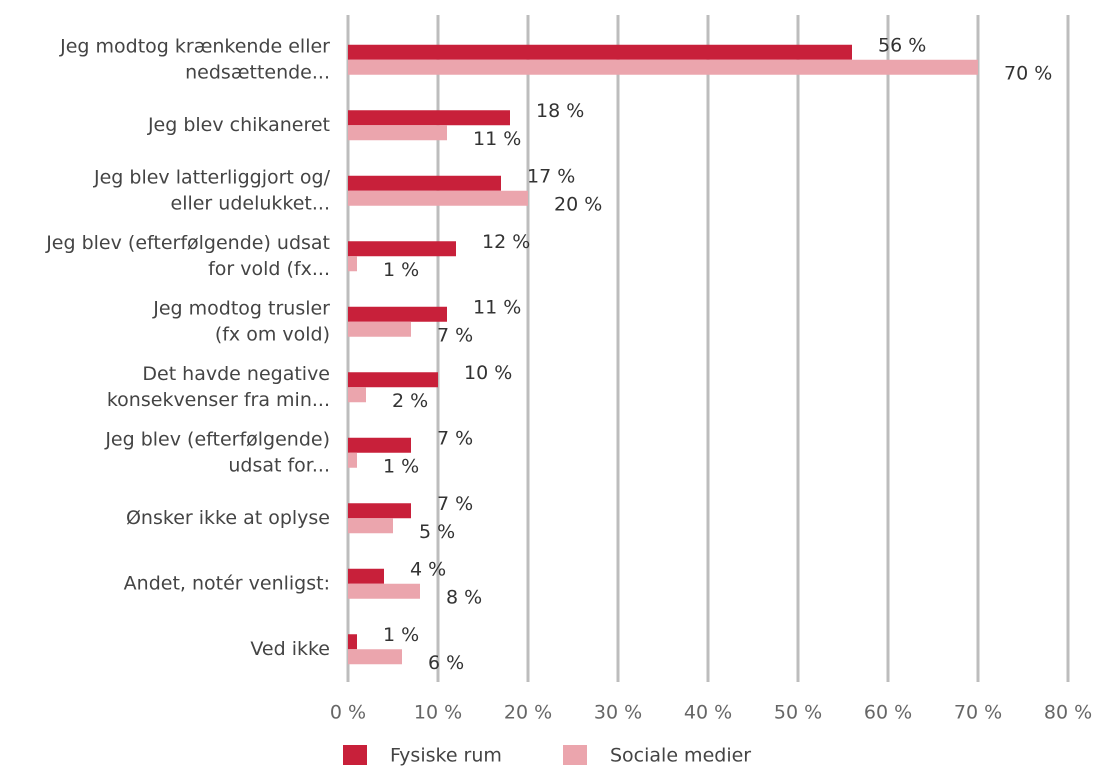  I want to click on y-tick-label: Ved ikke, so click(290, 649).